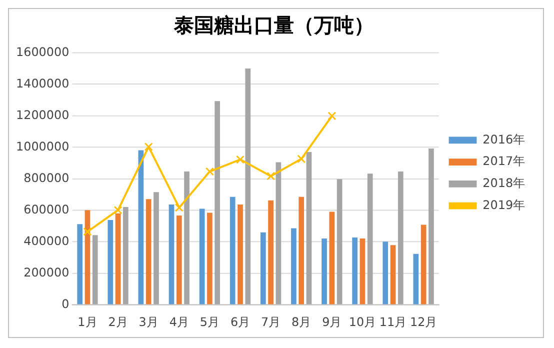 The width and height of the screenshot is (554, 348). I want to click on y-tick-label: 1200000, so click(43, 115).